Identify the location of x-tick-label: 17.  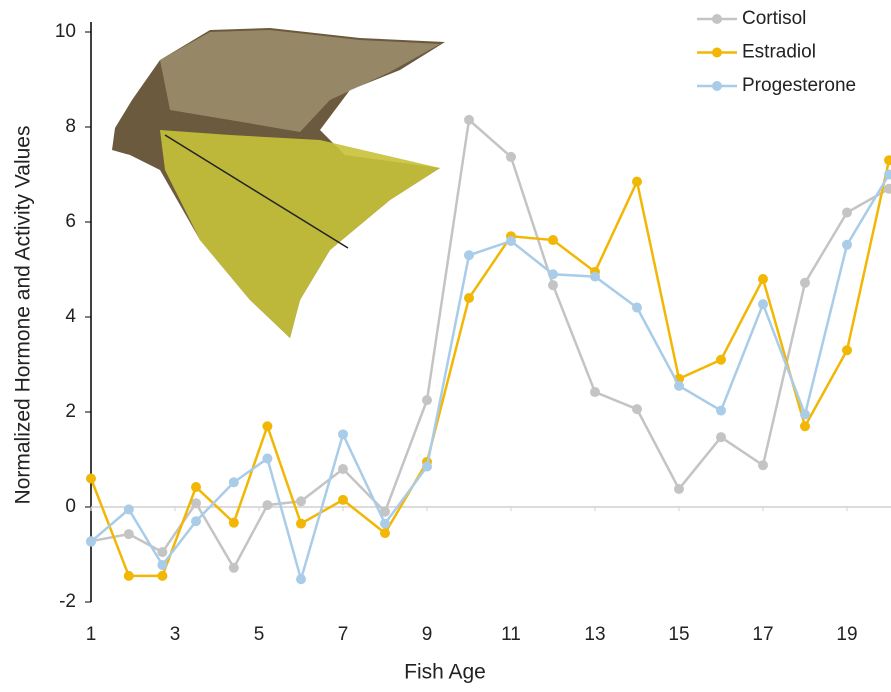
(762, 634).